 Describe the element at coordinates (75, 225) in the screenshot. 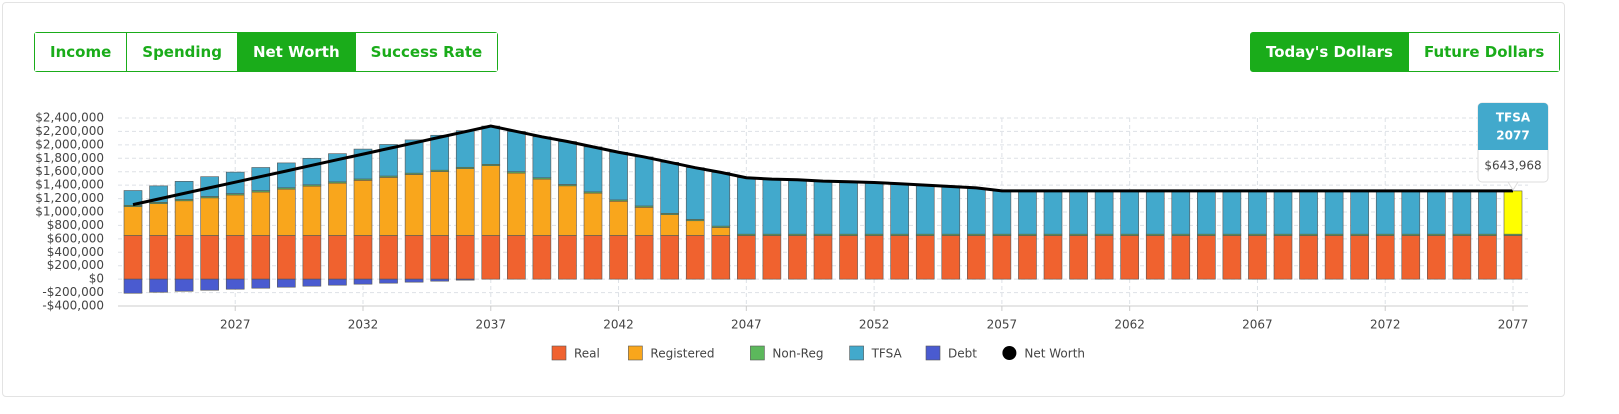

I see `y-tick-label: $800,000` at that location.